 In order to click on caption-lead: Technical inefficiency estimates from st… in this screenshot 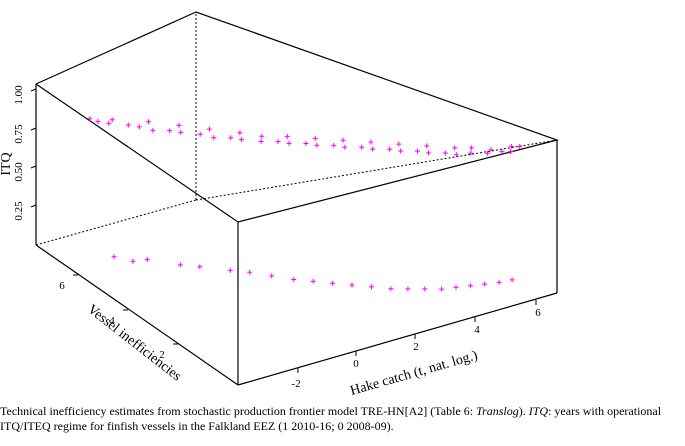, I will do `click(238, 411)`.